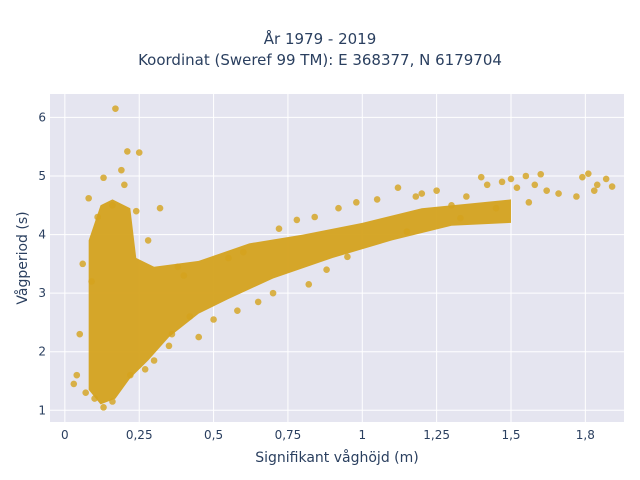  Describe the element at coordinates (328, 435) in the screenshot. I see `x-axis-ticks: 0 0,25 0,5 0,75 1 1,25 1,5 1,8` at that location.